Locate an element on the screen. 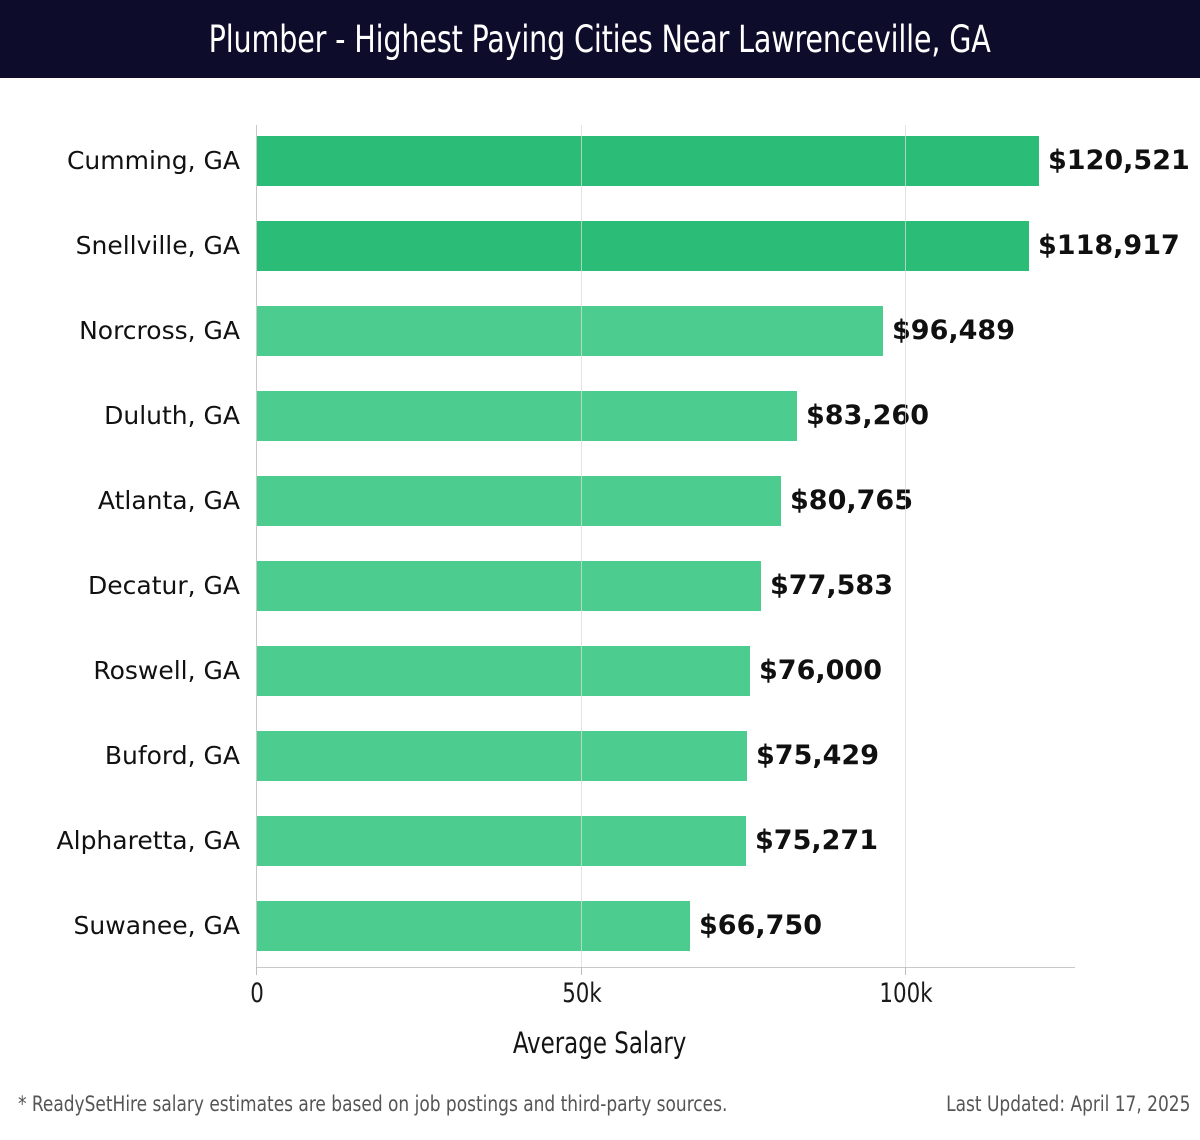  bar-value-label: $83,260 is located at coordinates (867, 415).